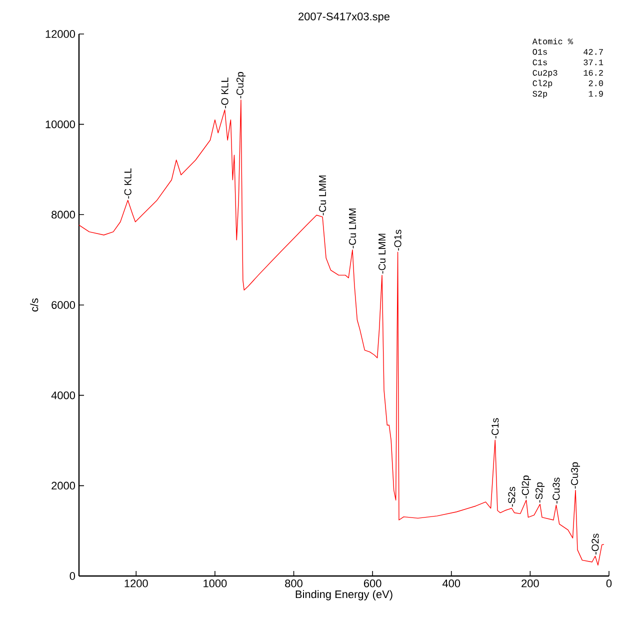  I want to click on annotation: -Cu3p, so click(575, 475).